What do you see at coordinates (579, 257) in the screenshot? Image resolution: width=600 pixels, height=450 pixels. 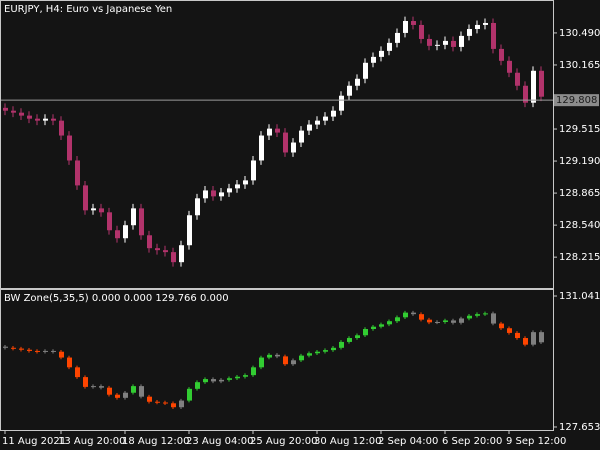 I see `y-tick-label: 128.215` at bounding box center [579, 257].